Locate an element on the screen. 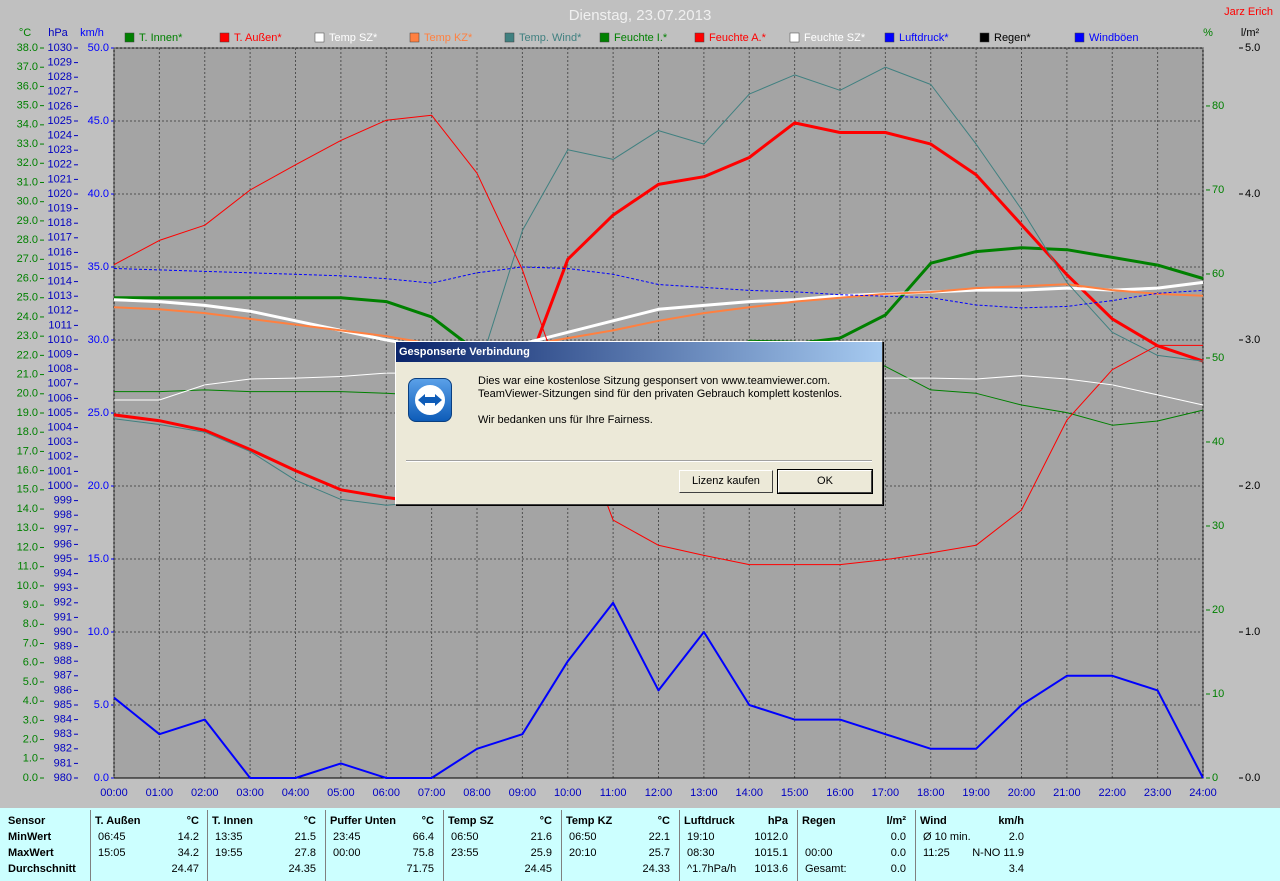  y-tick-label: 1007 is located at coordinates (60, 384).